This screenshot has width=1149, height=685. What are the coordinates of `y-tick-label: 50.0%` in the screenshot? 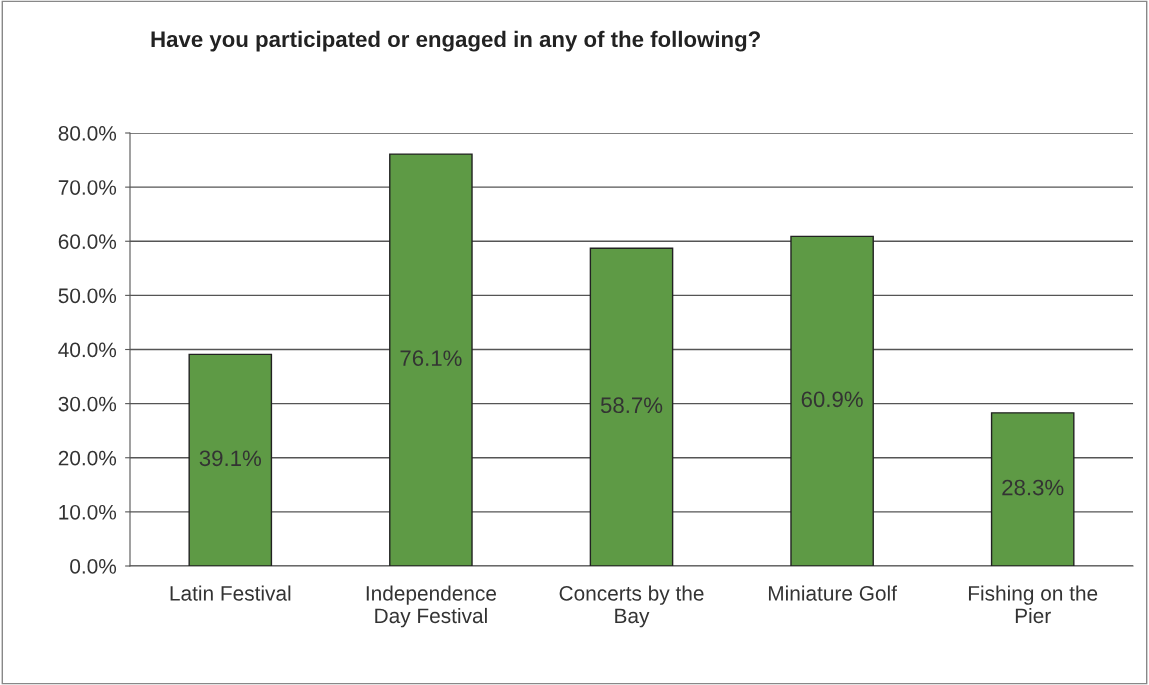 It's located at (87, 296).